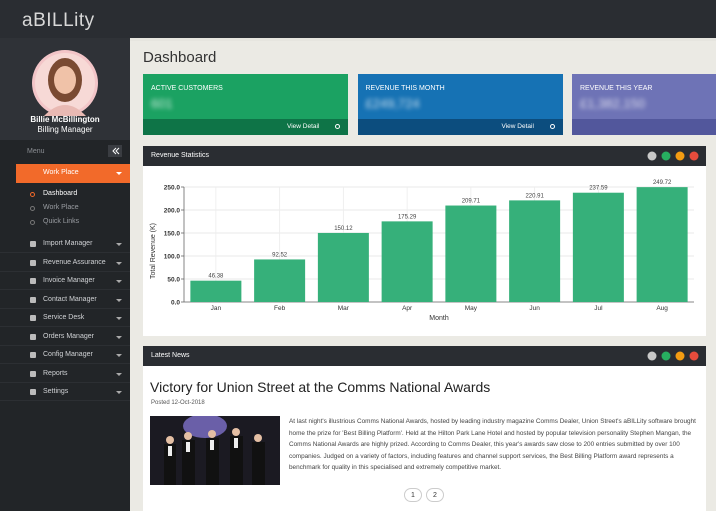 The width and height of the screenshot is (716, 511). What do you see at coordinates (65, 374) in the screenshot?
I see `menu-item: Reports` at bounding box center [65, 374].